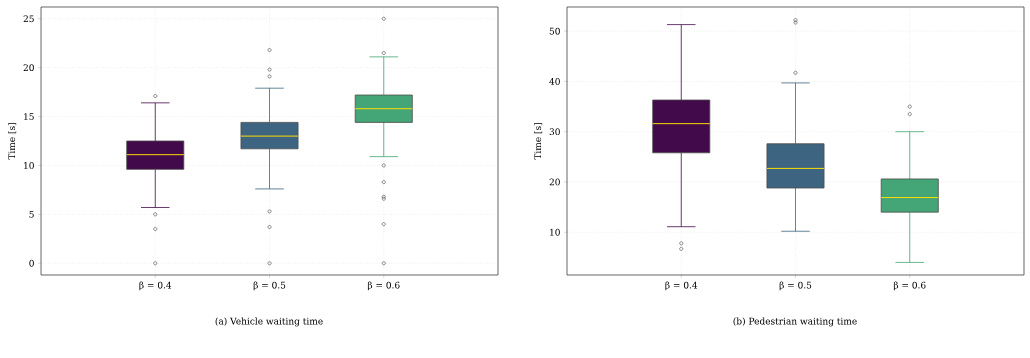 The height and width of the screenshot is (358, 1030). I want to click on y-tick-label: 5, so click(31, 214).